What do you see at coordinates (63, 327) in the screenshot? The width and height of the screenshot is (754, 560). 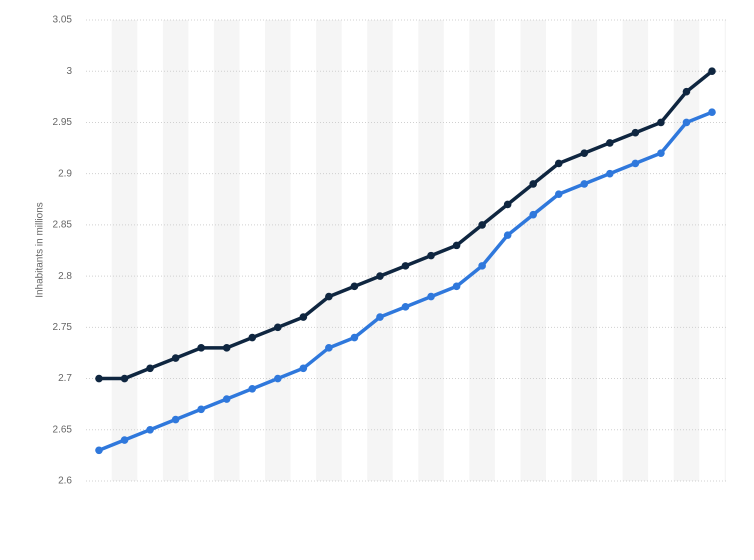 I see `y-tick-label: 2.75` at bounding box center [63, 327].